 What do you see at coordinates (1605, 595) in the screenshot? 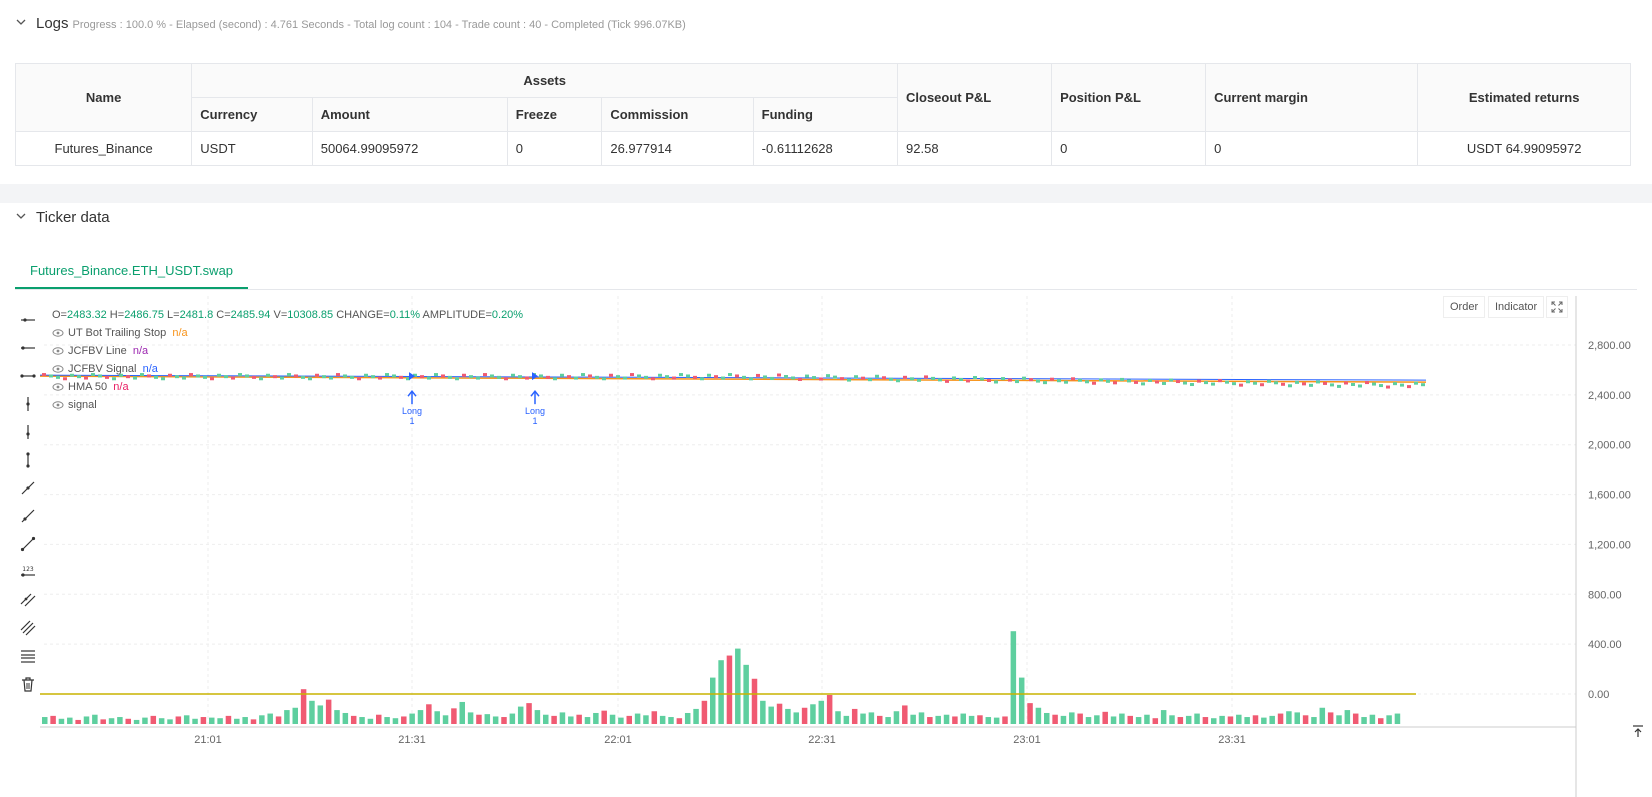
I see `price-tick-label: 800.00` at bounding box center [1605, 595].